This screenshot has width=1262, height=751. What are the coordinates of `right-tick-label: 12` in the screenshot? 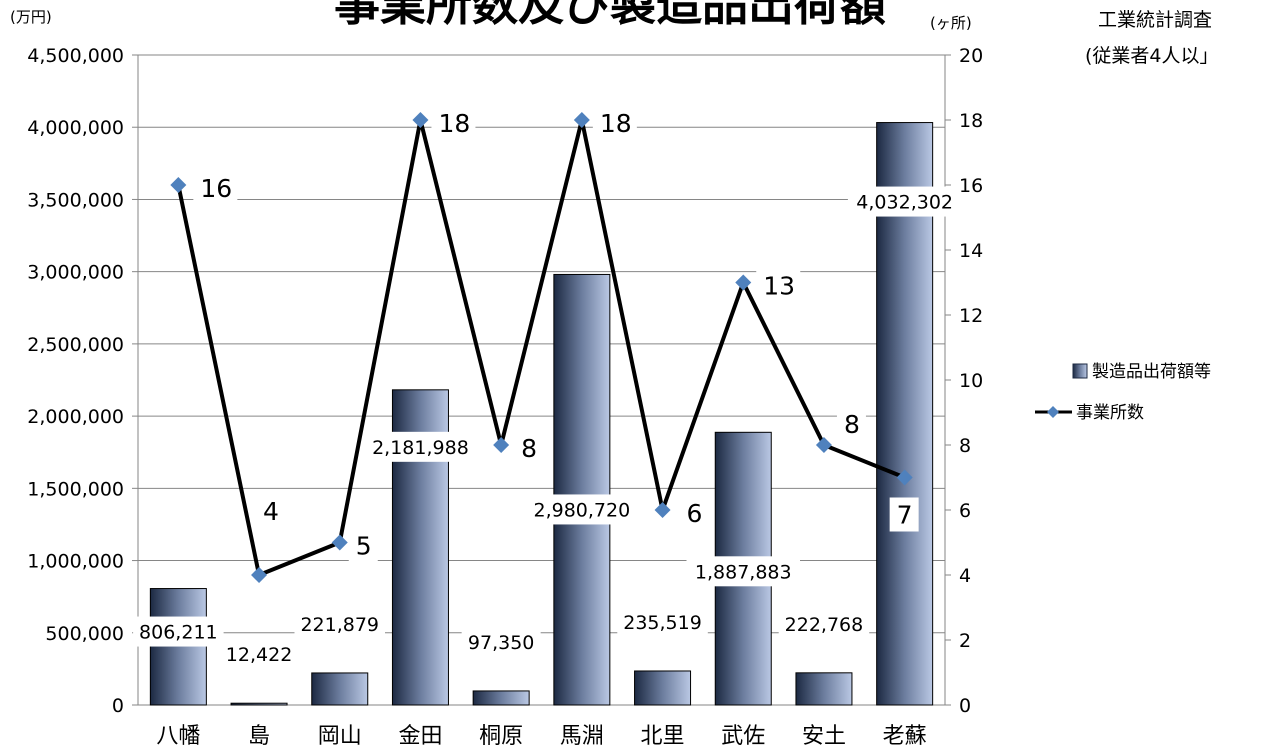 It's located at (971, 316).